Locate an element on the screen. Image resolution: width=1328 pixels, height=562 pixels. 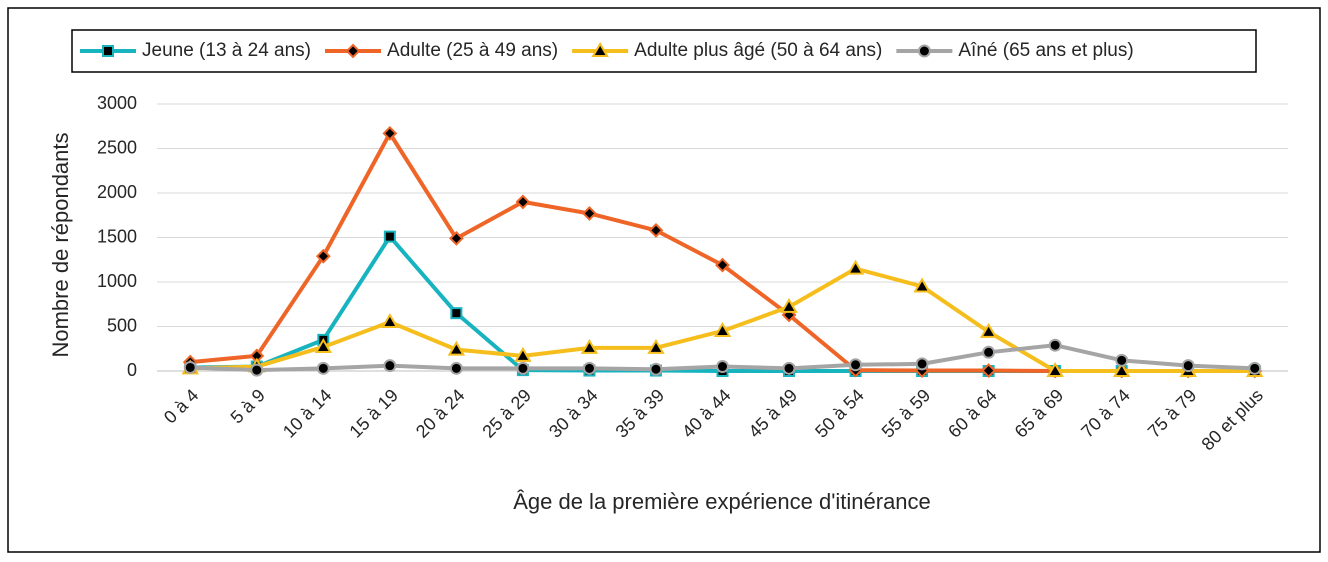
legend-label: Jeune (13 à 24 ans) is located at coordinates (226, 50).